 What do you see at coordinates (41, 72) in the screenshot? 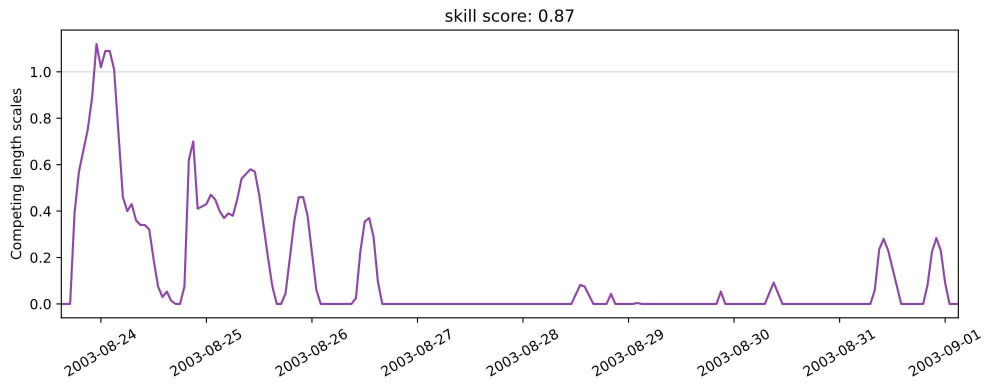
I see `y-tick-label: 1.0` at bounding box center [41, 72].